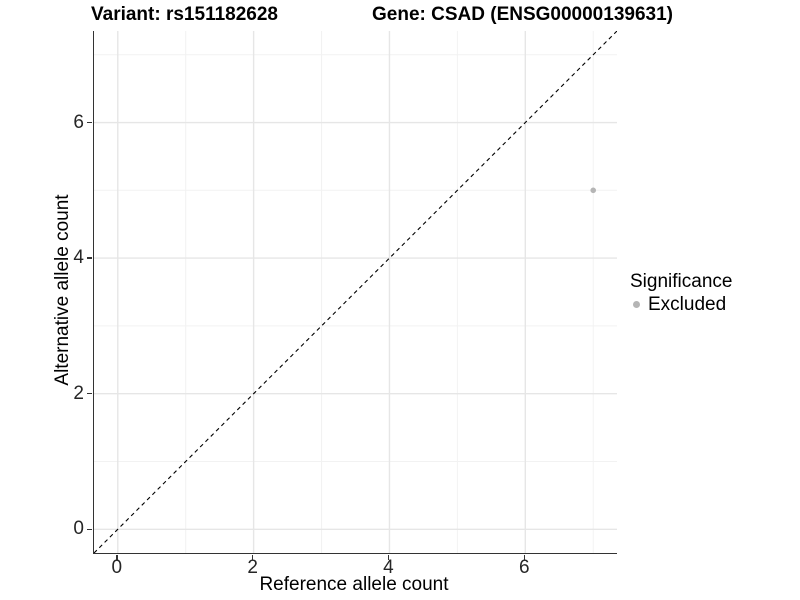  What do you see at coordinates (593, 190) in the screenshot?
I see `data-point` at bounding box center [593, 190].